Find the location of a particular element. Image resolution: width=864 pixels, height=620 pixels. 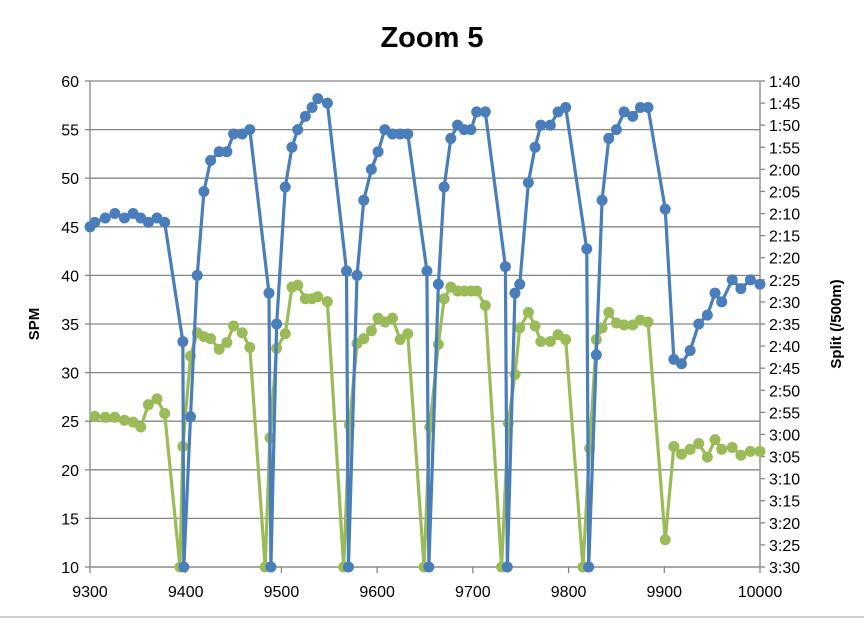

y2-tick-label: 1:40 is located at coordinates (784, 82).